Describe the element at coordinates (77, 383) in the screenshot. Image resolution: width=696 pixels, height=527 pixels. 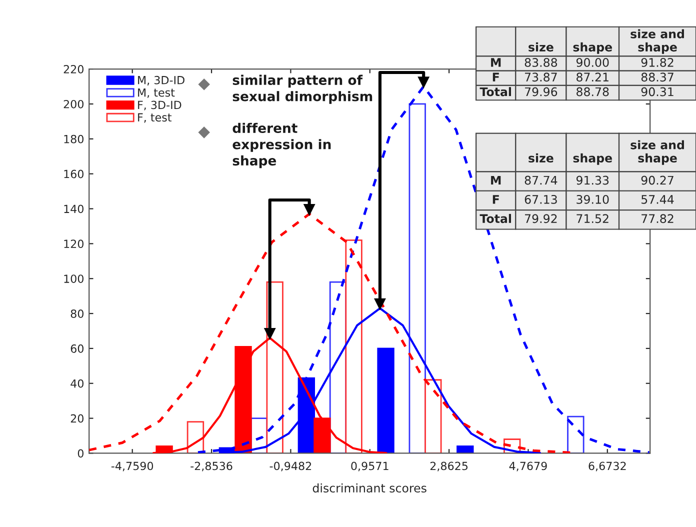
I see `y-tick-label: 40` at that location.